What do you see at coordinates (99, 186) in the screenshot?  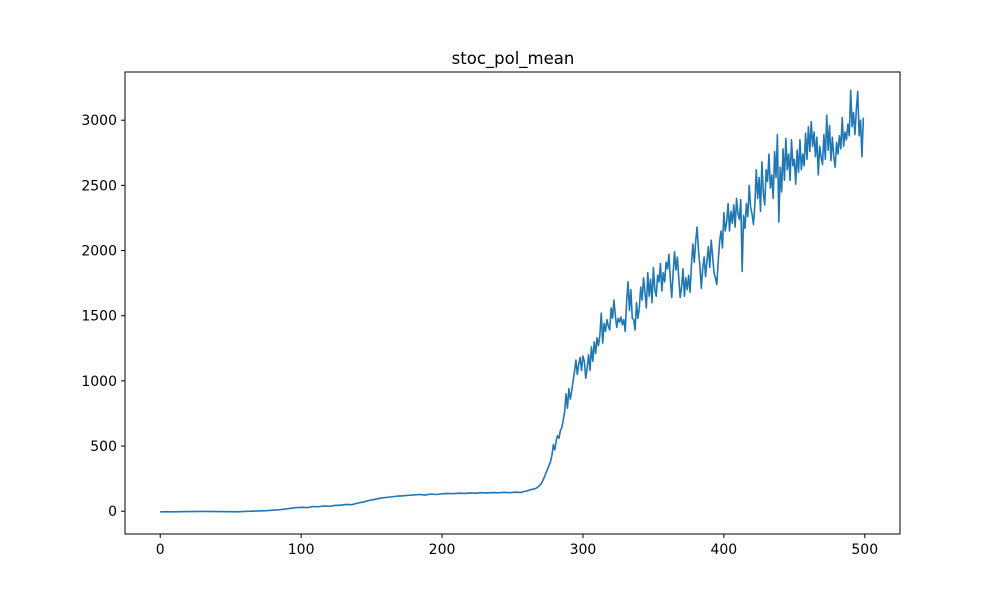 I see `y-tick-label: 2500` at bounding box center [99, 186].